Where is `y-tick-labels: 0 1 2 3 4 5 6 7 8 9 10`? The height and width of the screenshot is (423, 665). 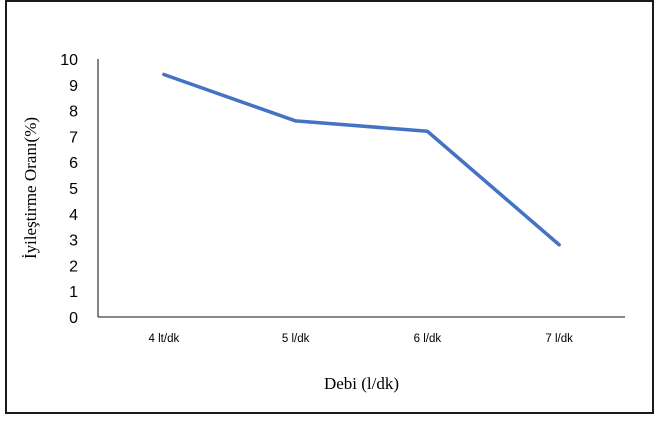
y-tick-labels: 0 1 2 3 4 5 6 7 8 9 10 is located at coordinates (69, 189).